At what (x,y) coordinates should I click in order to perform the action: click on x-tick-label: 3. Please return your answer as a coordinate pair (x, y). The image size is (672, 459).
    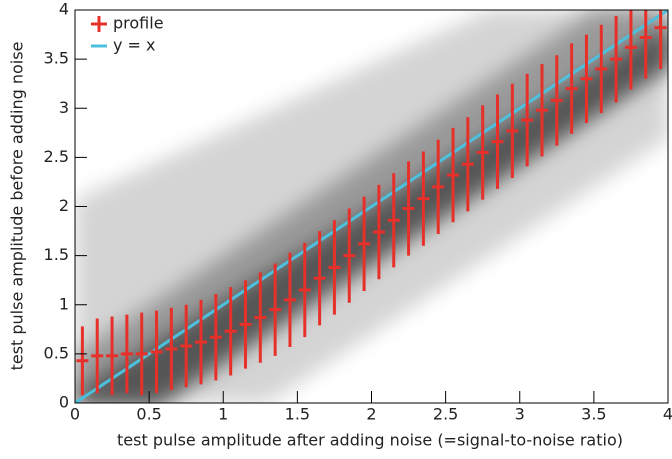
    Looking at the image, I should click on (520, 414).